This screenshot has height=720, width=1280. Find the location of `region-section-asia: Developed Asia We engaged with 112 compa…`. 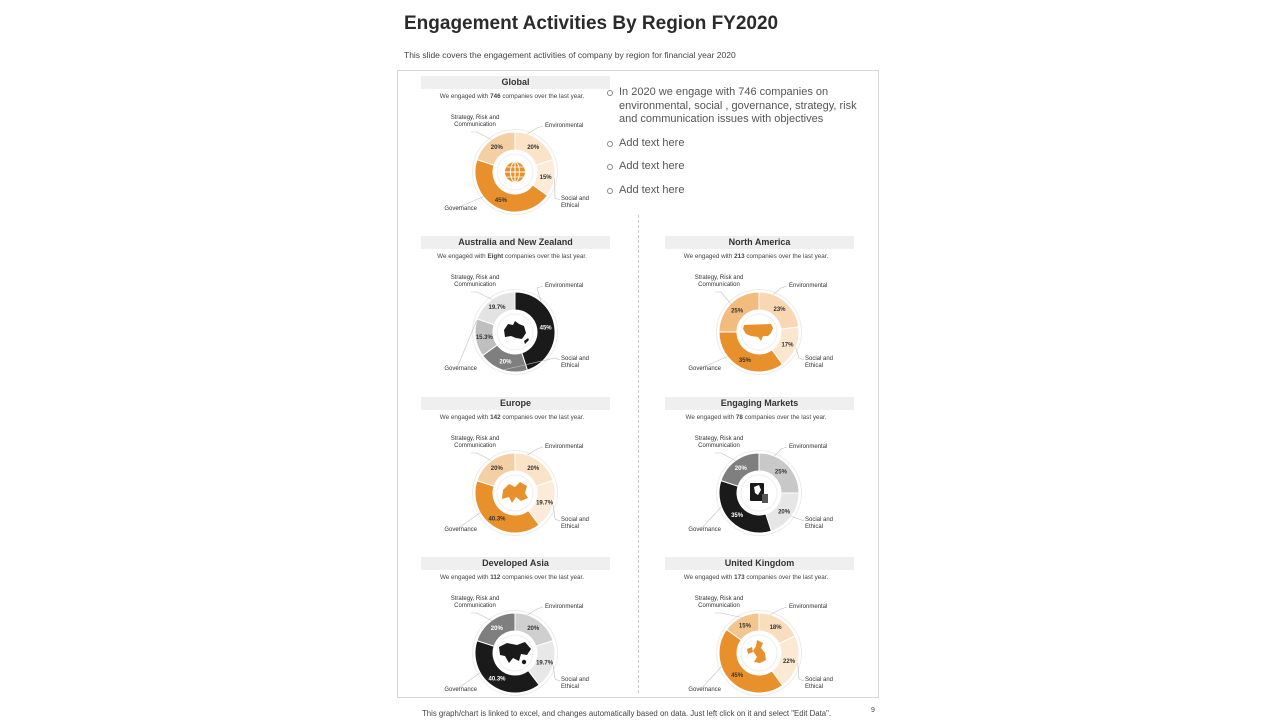

region-section-asia: Developed Asia We engaged with 112 compa… is located at coordinates (512, 634).